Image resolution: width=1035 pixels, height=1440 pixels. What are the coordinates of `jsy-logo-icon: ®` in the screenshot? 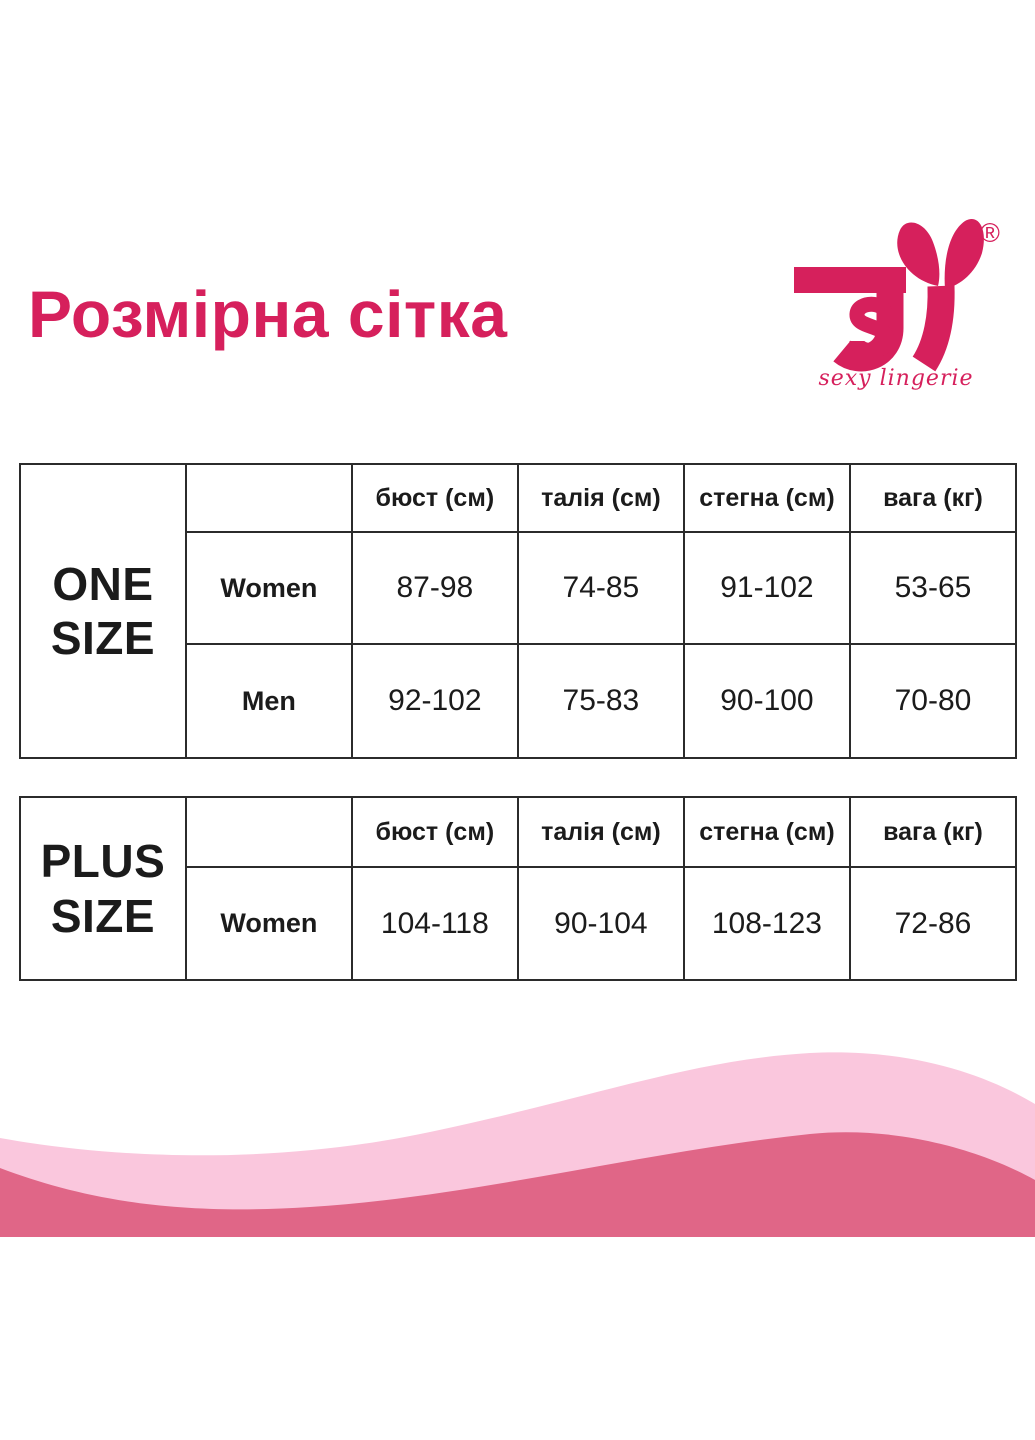 It's located at (897, 295).